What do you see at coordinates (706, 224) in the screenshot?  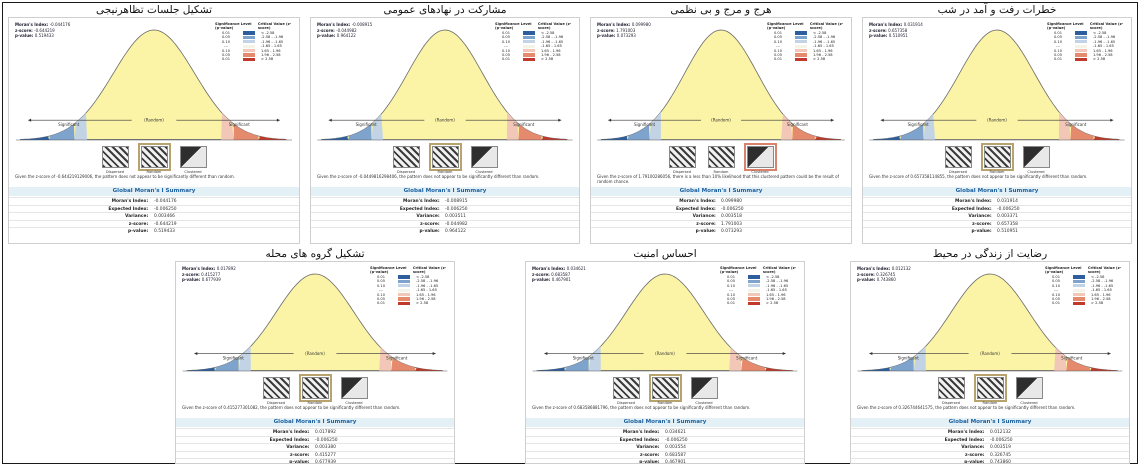 I see `summary-key: z-score:` at bounding box center [706, 224].